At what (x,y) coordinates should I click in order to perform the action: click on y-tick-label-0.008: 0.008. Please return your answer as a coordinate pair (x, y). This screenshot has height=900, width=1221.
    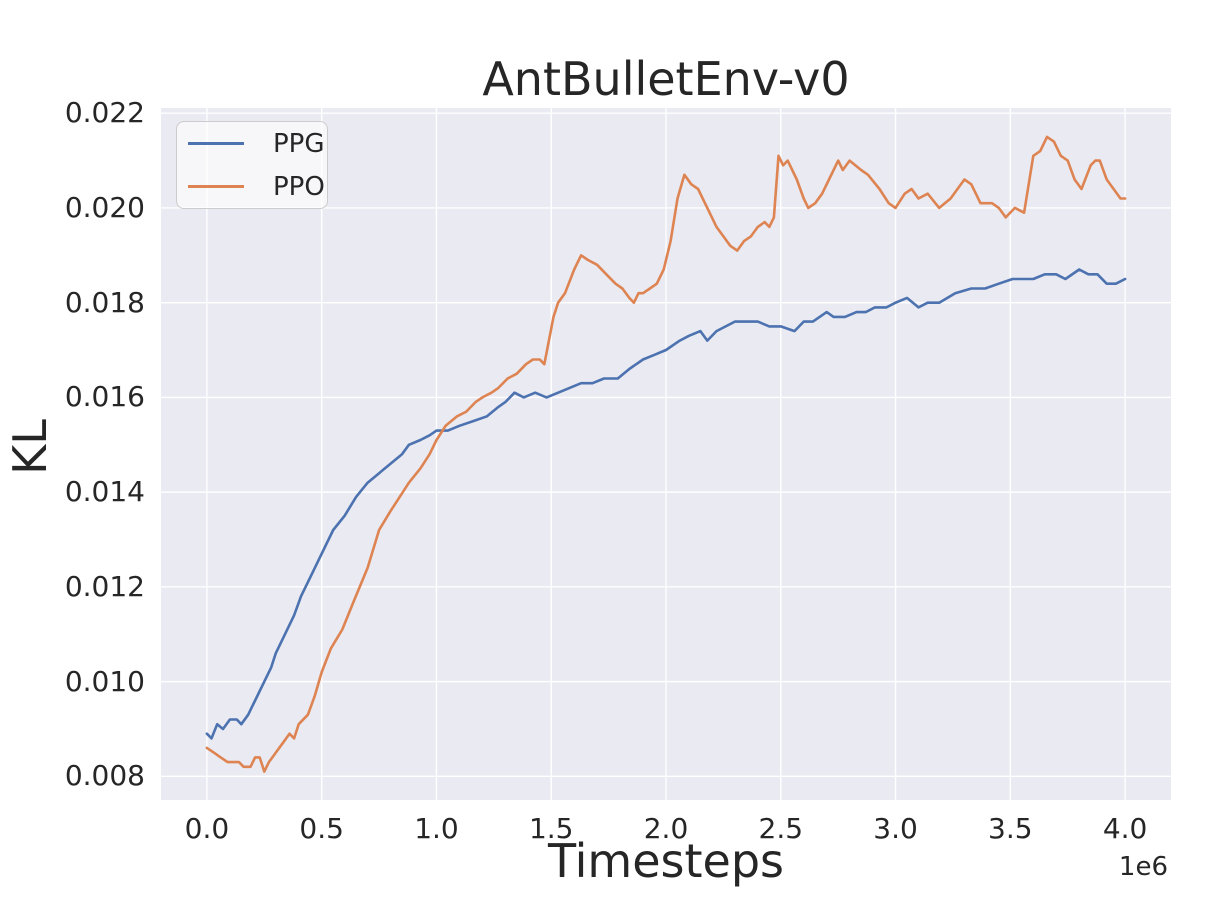
    Looking at the image, I should click on (104, 776).